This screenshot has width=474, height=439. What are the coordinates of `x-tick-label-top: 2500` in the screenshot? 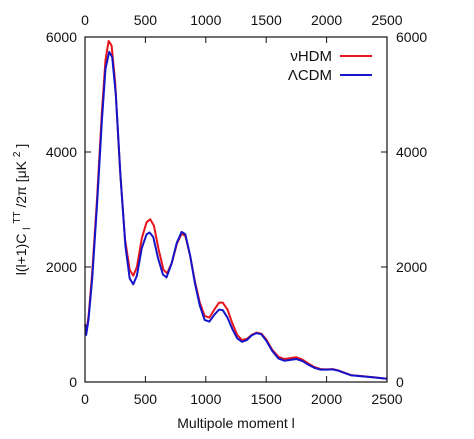 It's located at (386, 20).